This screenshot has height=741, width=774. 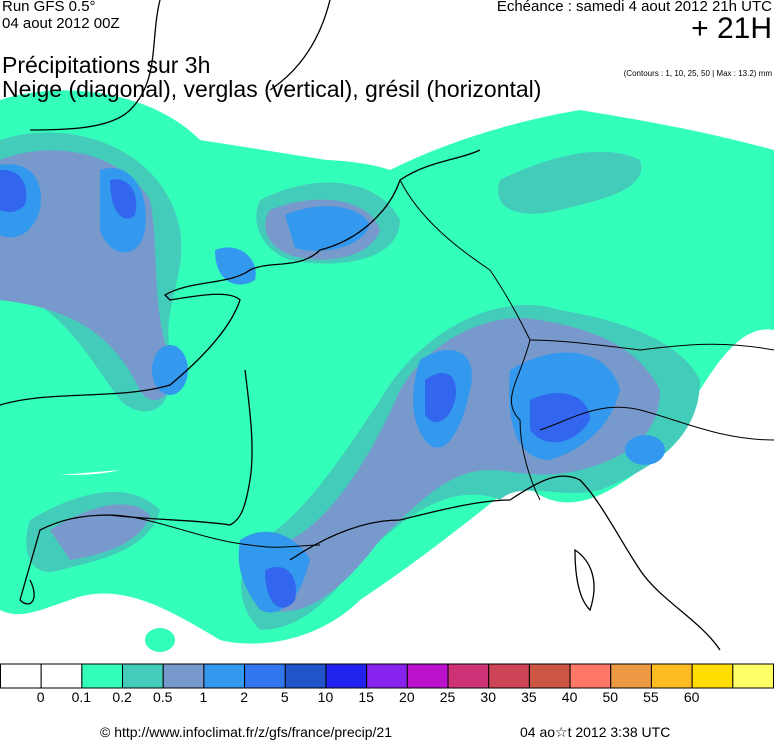 What do you see at coordinates (569, 697) in the screenshot?
I see `legend-level: 40` at bounding box center [569, 697].